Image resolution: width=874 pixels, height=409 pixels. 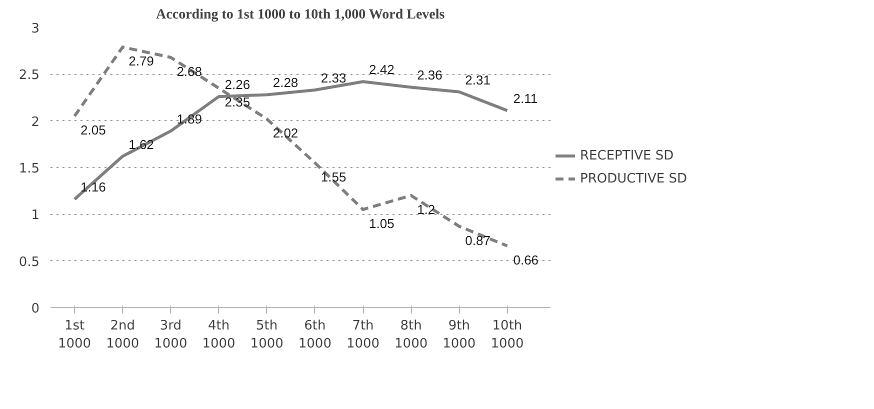 What do you see at coordinates (381, 223) in the screenshot?
I see `data-label: 1.05` at bounding box center [381, 223].